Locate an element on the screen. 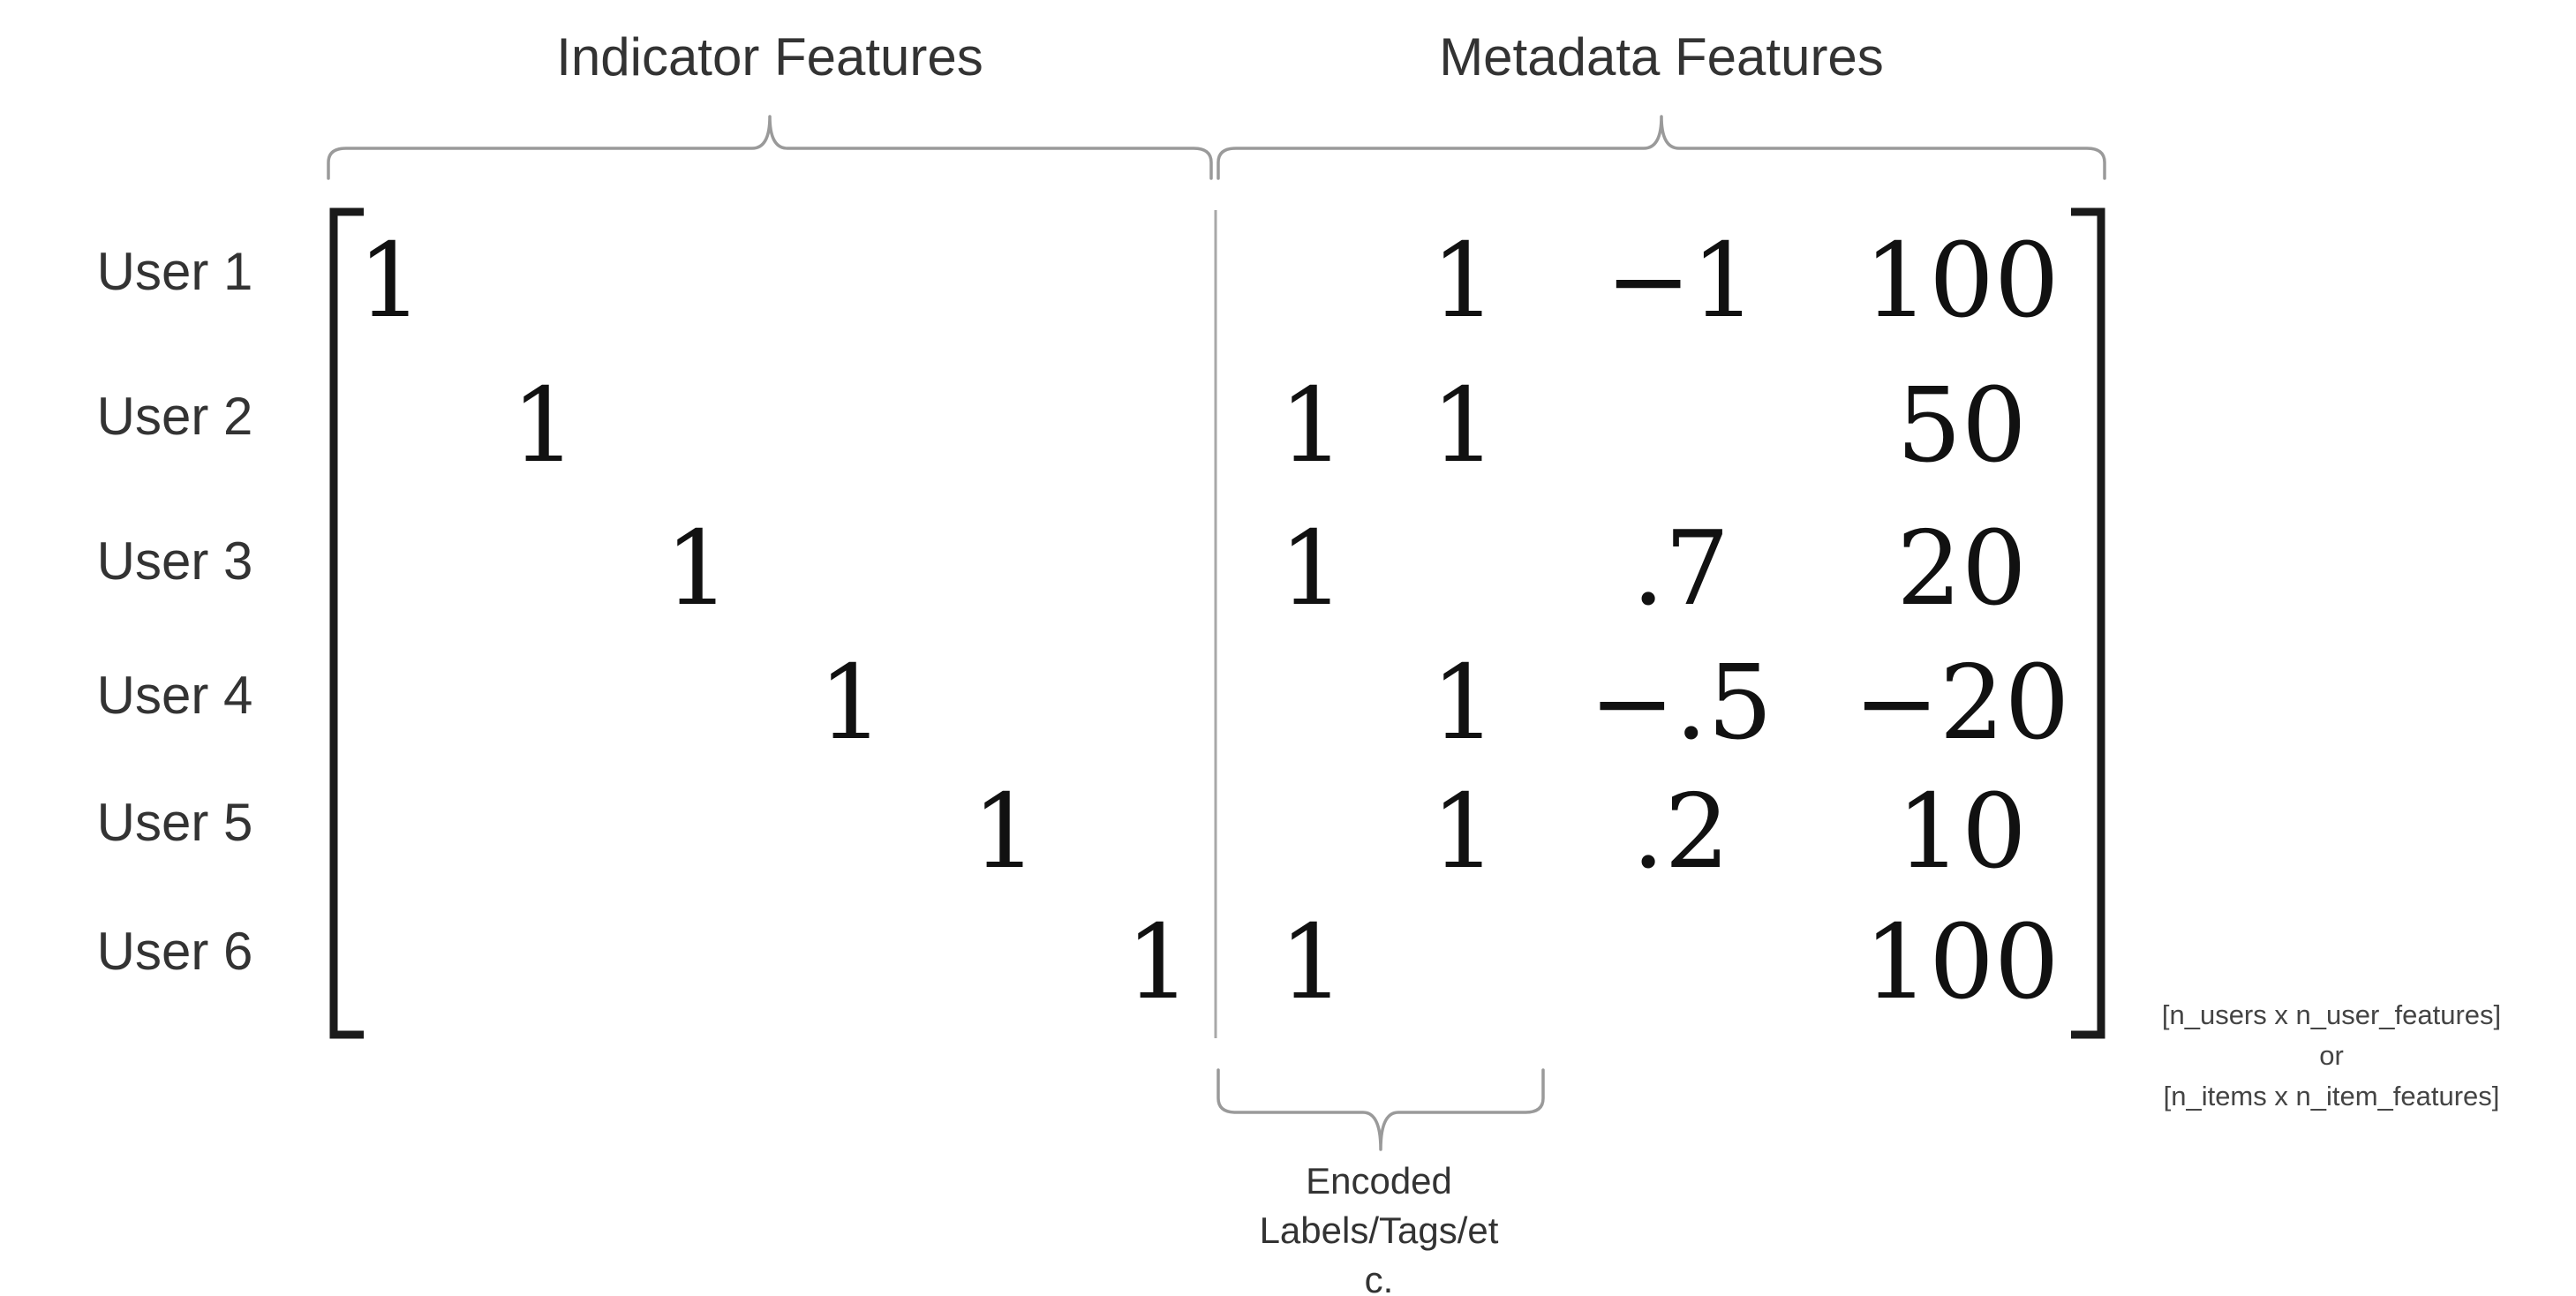 This screenshot has width=2576, height=1296. matrix-right-bracket is located at coordinates (2088, 623).